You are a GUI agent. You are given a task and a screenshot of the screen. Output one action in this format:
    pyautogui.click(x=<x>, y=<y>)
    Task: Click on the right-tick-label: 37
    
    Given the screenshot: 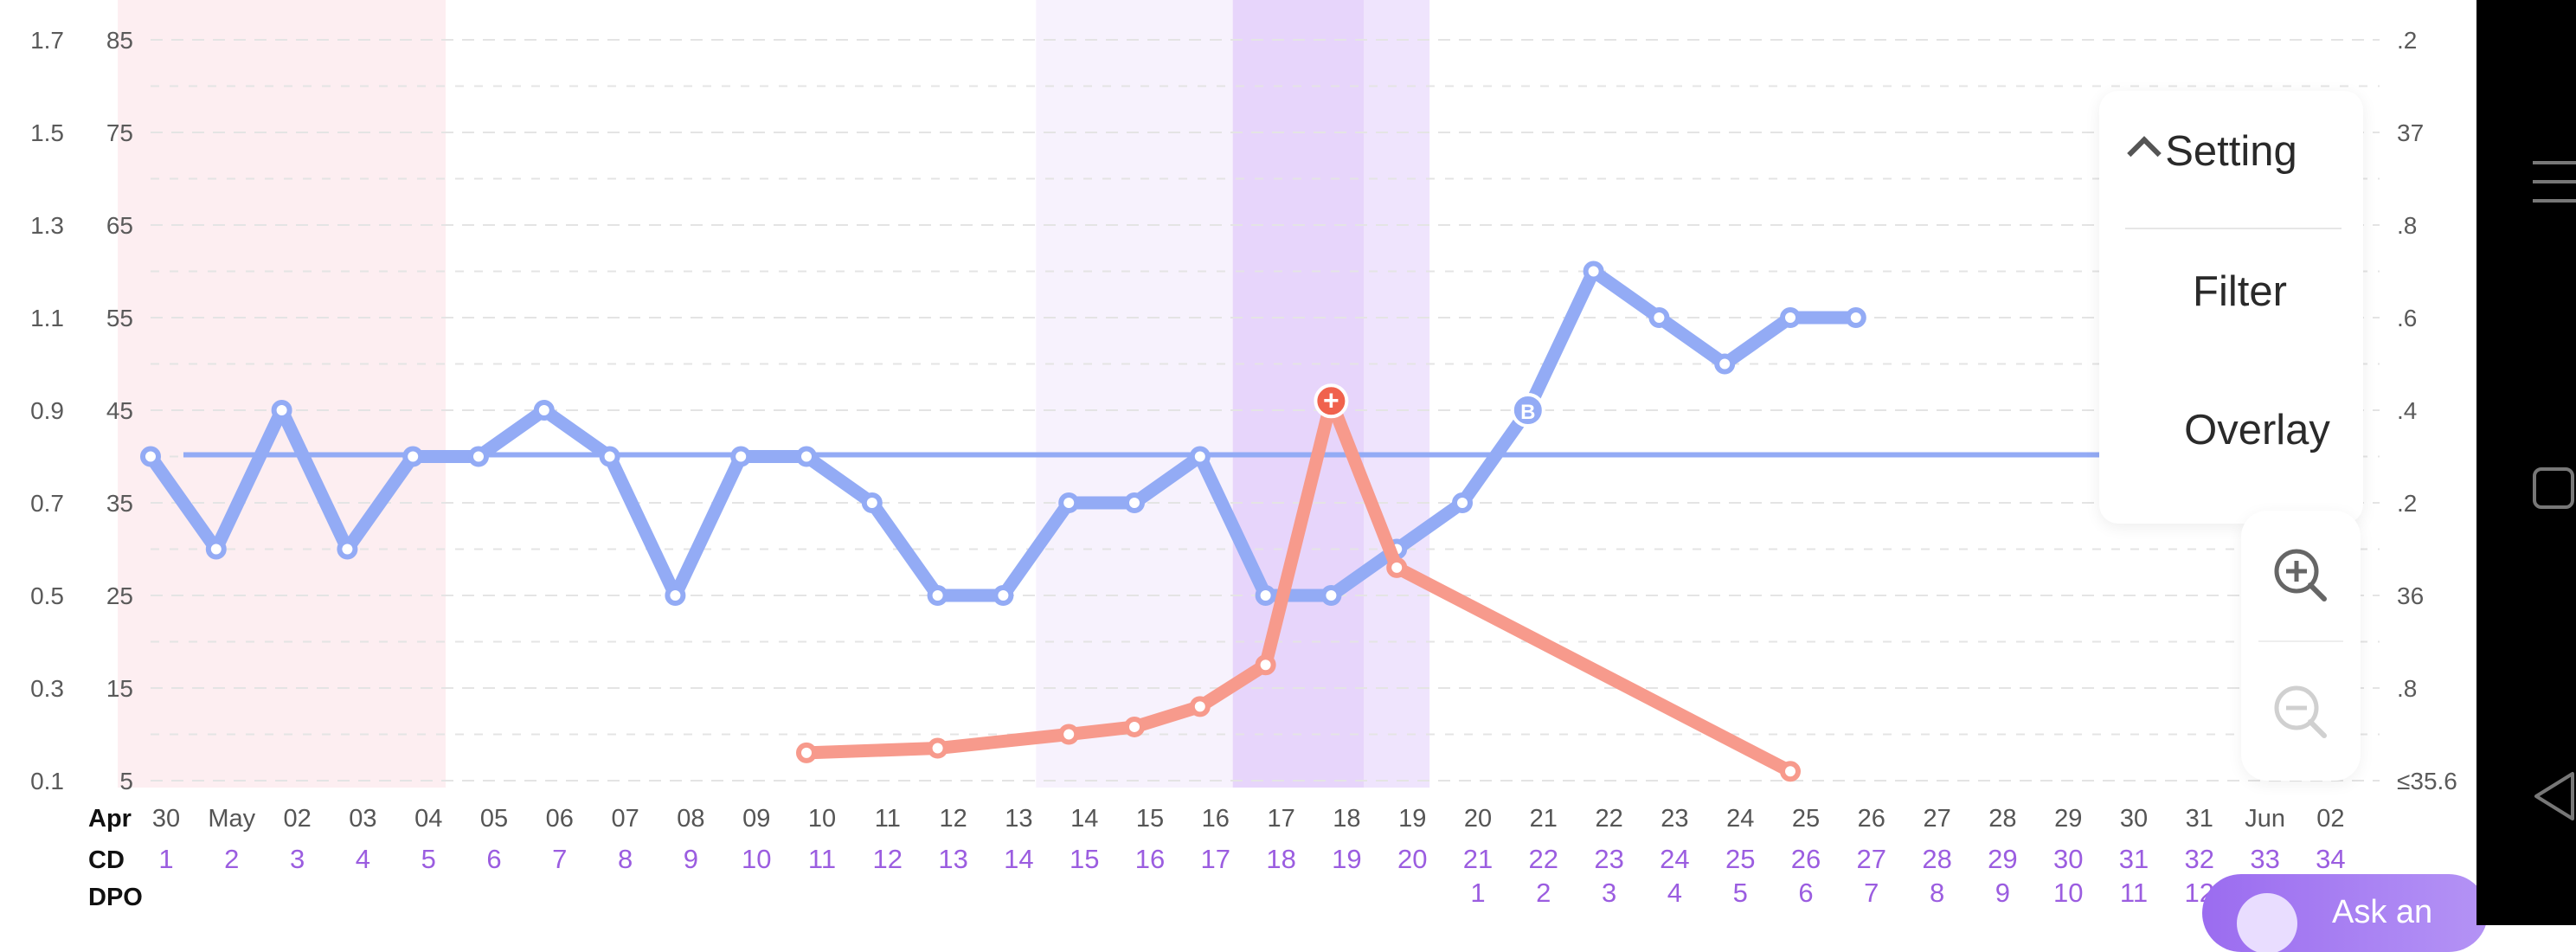 What is the action you would take?
    pyautogui.click(x=2411, y=132)
    